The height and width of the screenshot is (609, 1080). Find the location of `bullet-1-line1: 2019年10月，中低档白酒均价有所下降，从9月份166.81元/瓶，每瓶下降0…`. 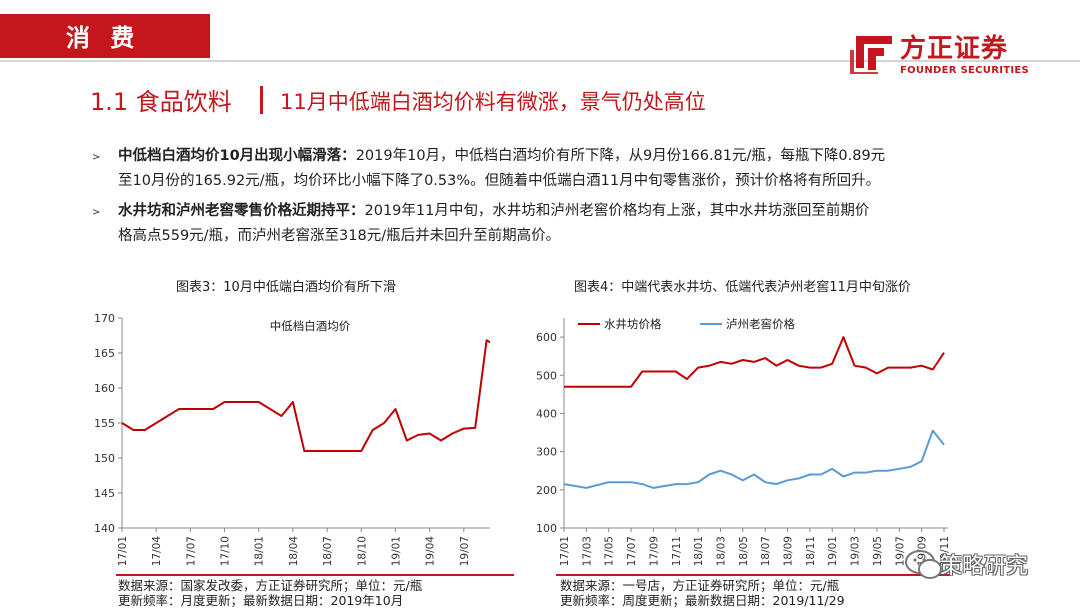

bullet-1-line1: 2019年10月，中低档白酒均价有所下降，从9月份166.81元/瓶，每瓶下降0… is located at coordinates (620, 156).